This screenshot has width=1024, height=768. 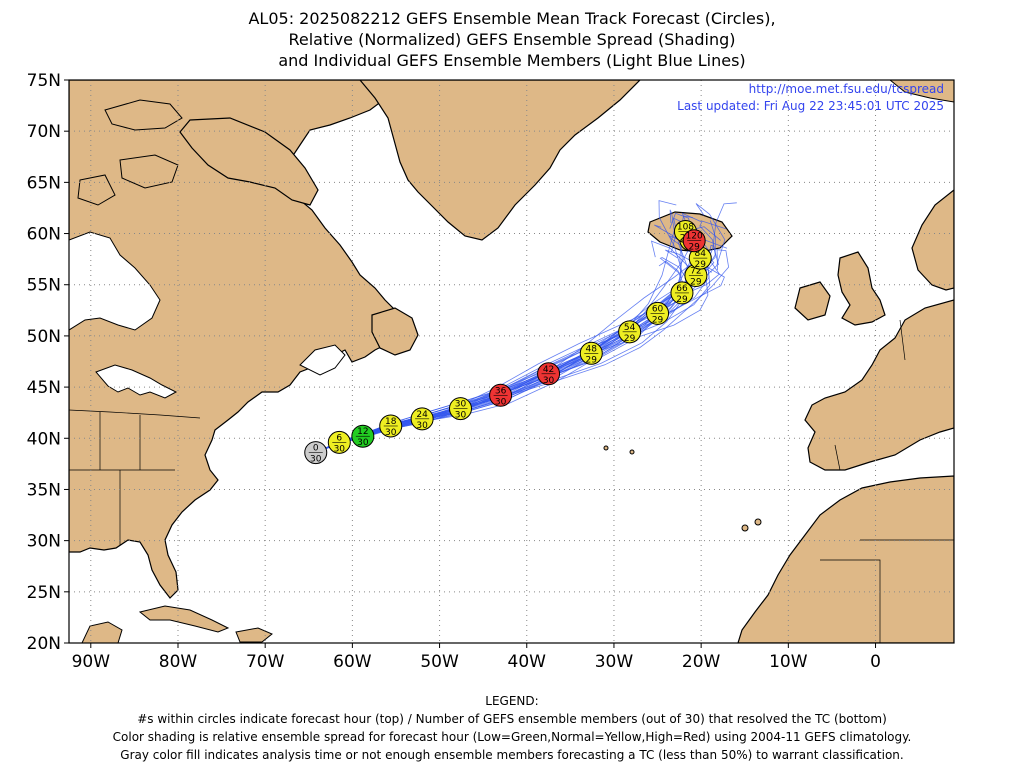 What do you see at coordinates (44, 235) in the screenshot?
I see `lat-tick-label: 60N` at bounding box center [44, 235].